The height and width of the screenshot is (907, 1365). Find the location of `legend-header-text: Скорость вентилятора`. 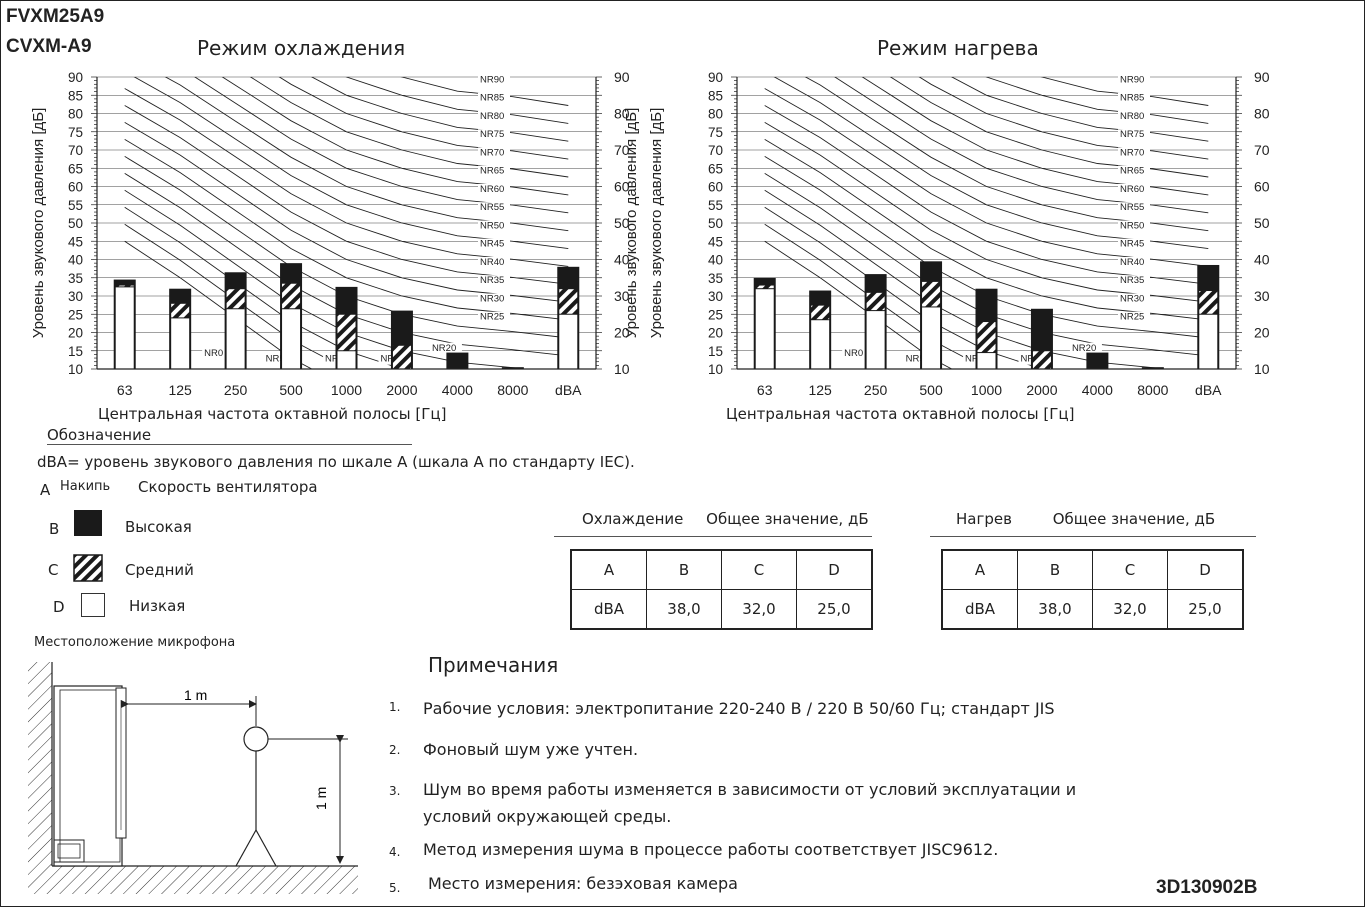

legend-header-text: Скорость вентилятора is located at coordinates (228, 487).